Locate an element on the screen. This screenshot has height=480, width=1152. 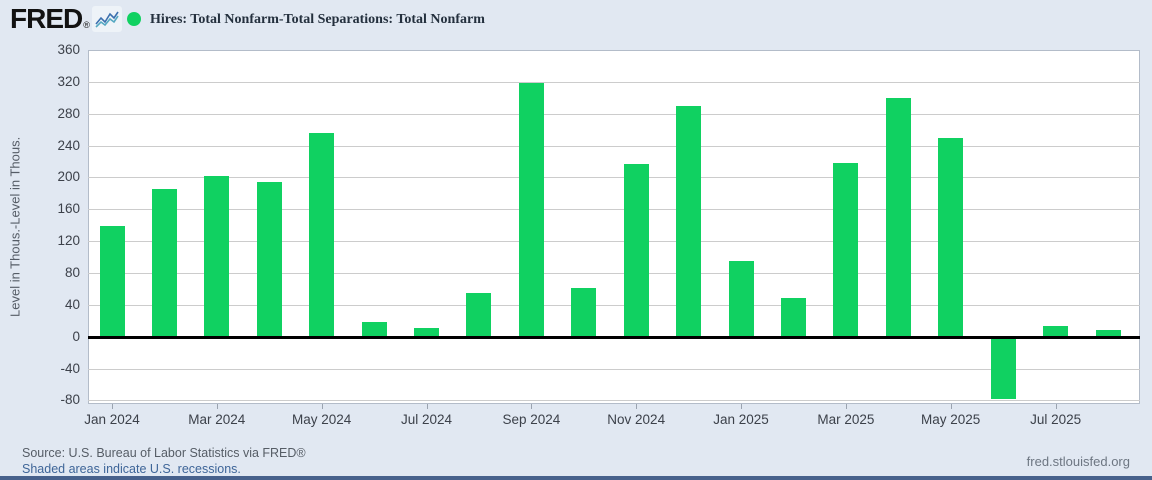
x-tick-label: Jul 2025 is located at coordinates (1056, 419).